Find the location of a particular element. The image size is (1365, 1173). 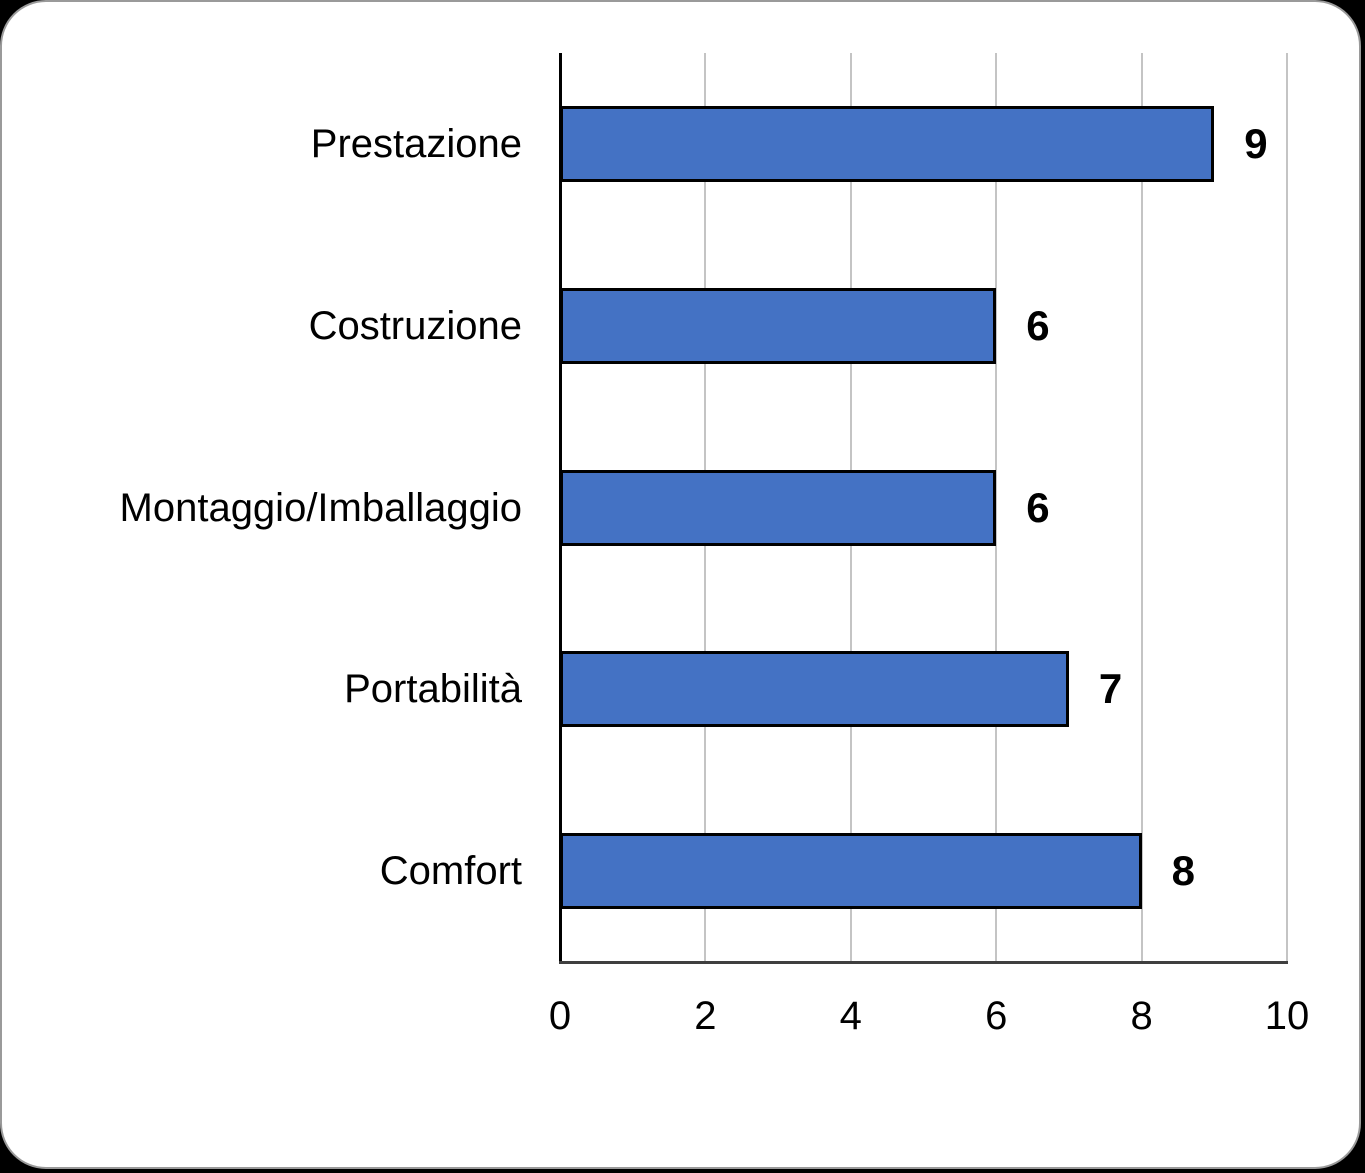

value-axis-line is located at coordinates (923, 962).